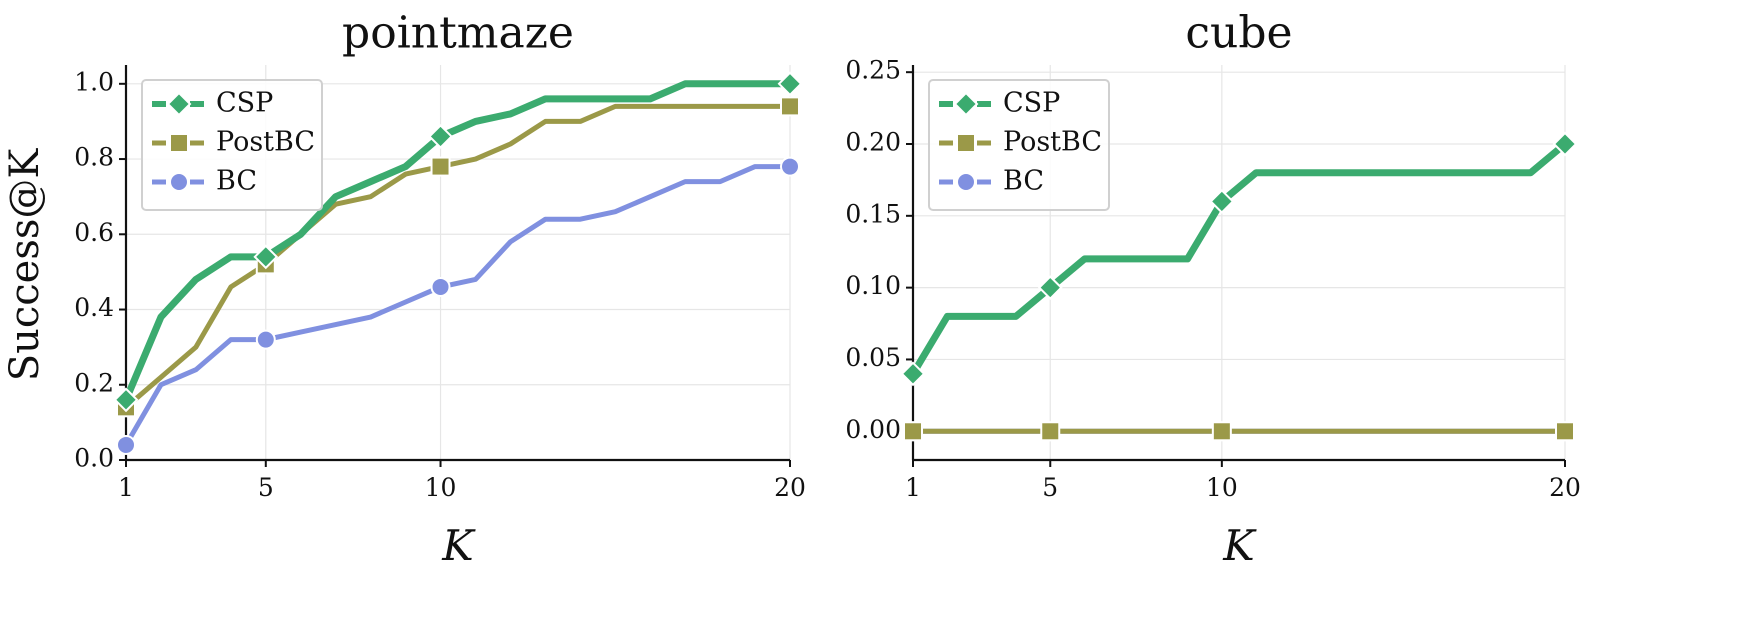 The image size is (1742, 625). What do you see at coordinates (873, 70) in the screenshot?
I see `y-tick-label: 0.25` at bounding box center [873, 70].